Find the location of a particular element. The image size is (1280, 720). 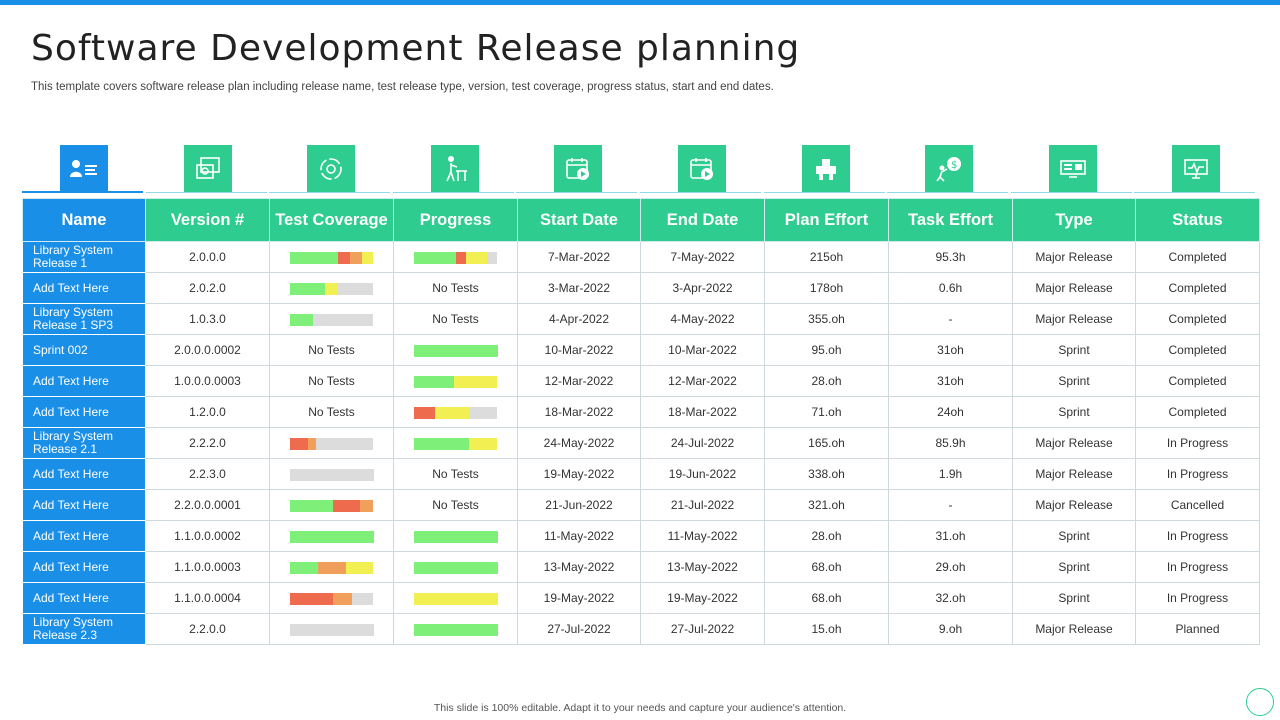

end-date-cell: 19-May-2022 is located at coordinates (702, 598).